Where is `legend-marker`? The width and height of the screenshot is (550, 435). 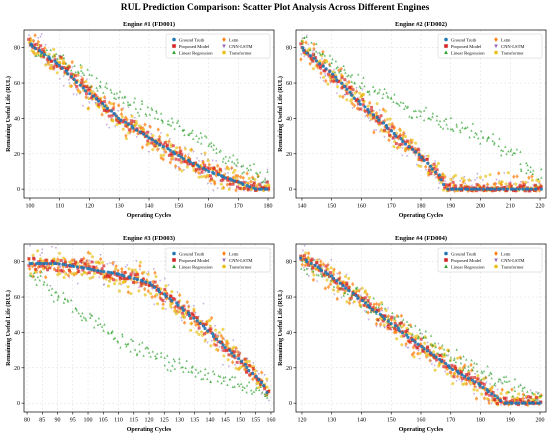 legend-marker is located at coordinates (174, 253).